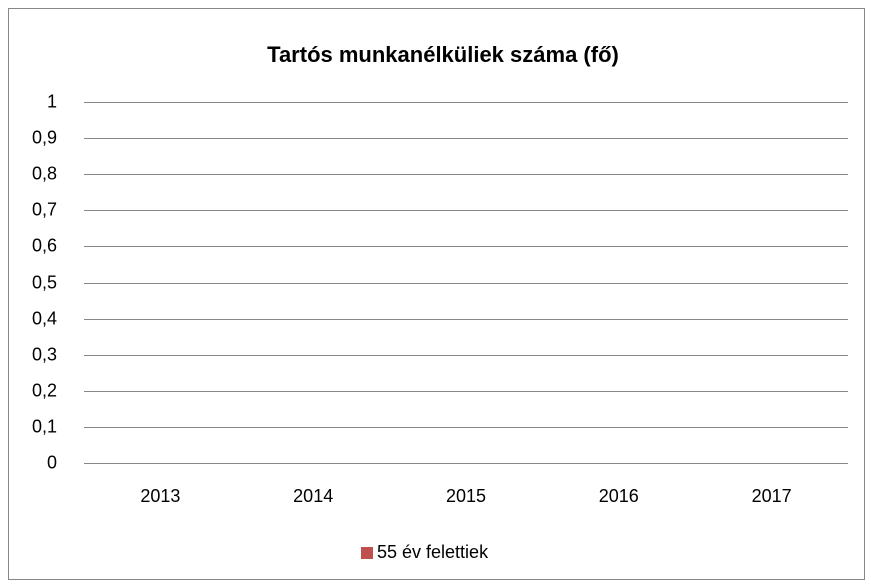 The width and height of the screenshot is (871, 587). What do you see at coordinates (44, 173) in the screenshot?
I see `y-tick-label: 0,8` at bounding box center [44, 173].